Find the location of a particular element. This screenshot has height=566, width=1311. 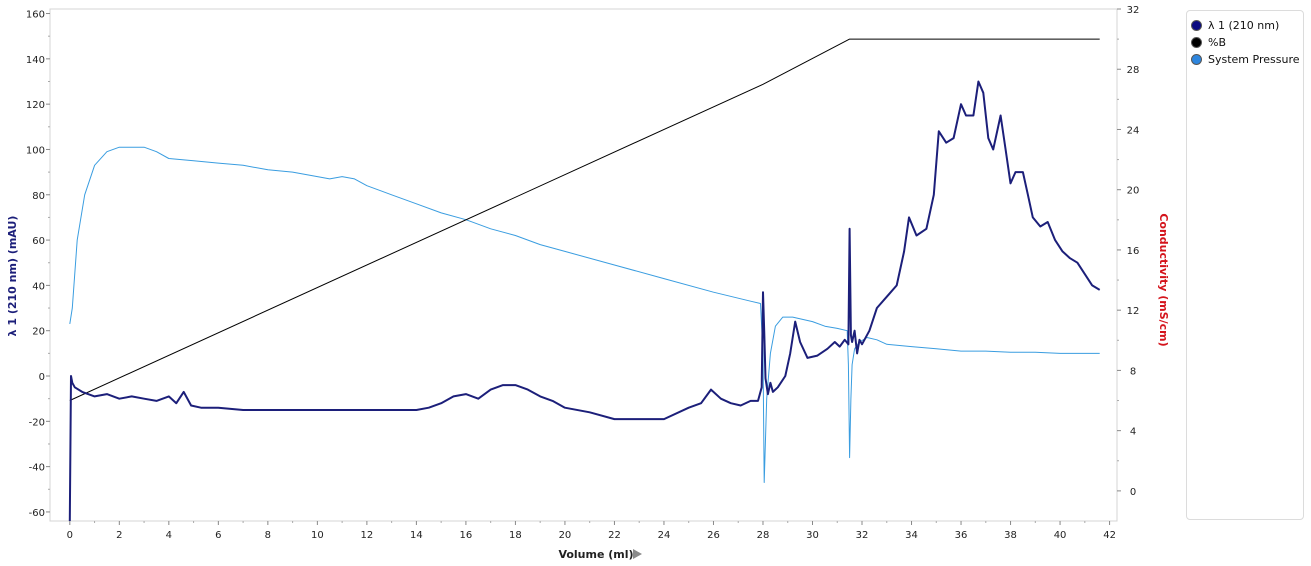

x-tick-label: 6 is located at coordinates (218, 535).